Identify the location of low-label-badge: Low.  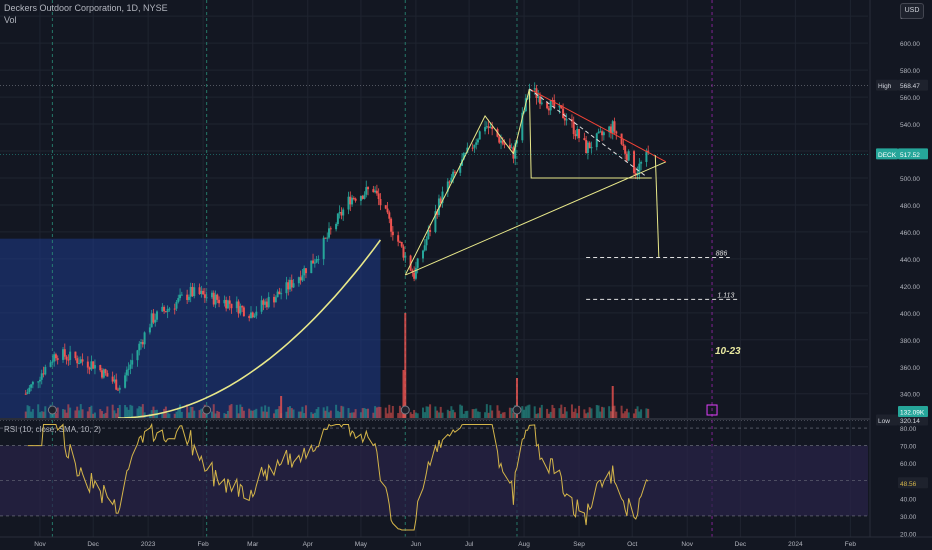
(887, 420).